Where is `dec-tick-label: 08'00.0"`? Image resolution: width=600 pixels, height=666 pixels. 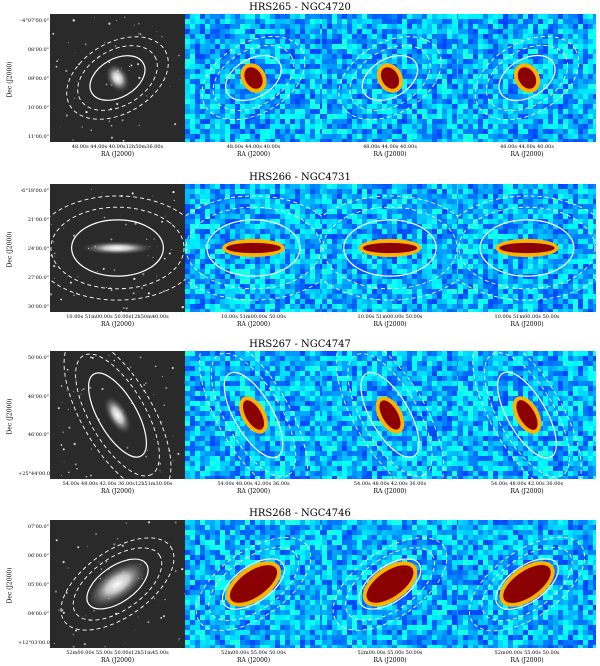
dec-tick-label: 08'00.0" is located at coordinates (38, 50).